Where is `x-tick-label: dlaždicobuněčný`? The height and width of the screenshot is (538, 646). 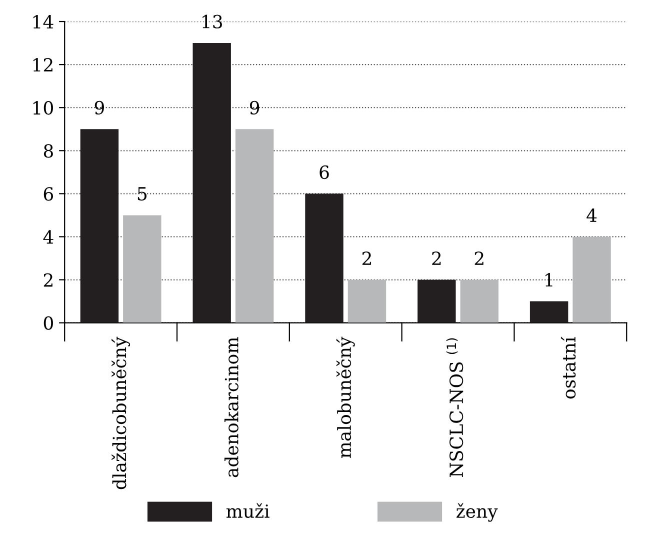 x-tick-label: dlaždicobuněčný is located at coordinates (121, 413).